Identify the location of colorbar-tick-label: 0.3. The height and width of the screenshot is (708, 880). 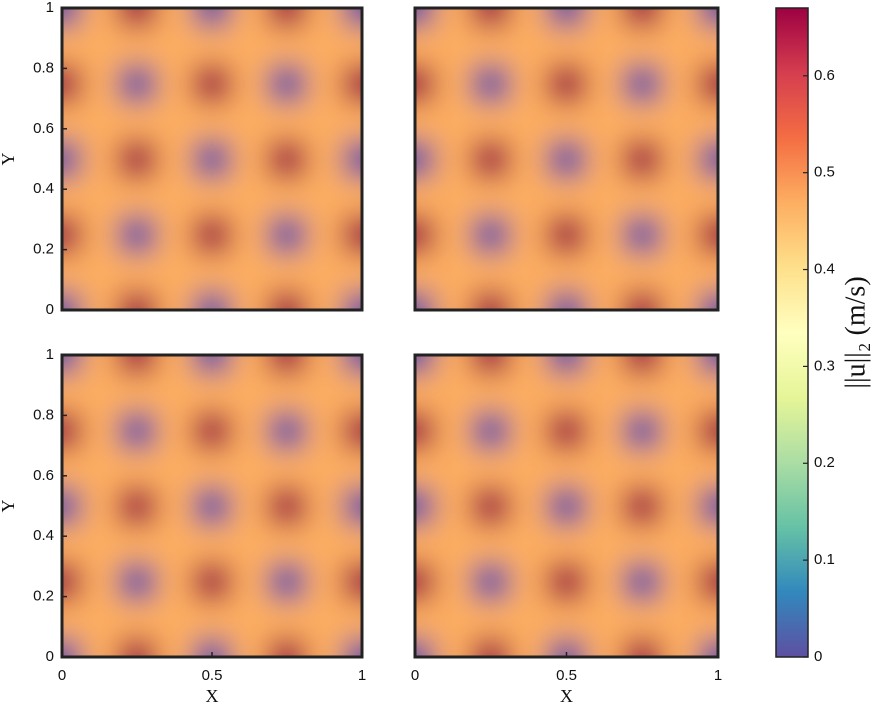
(824, 365).